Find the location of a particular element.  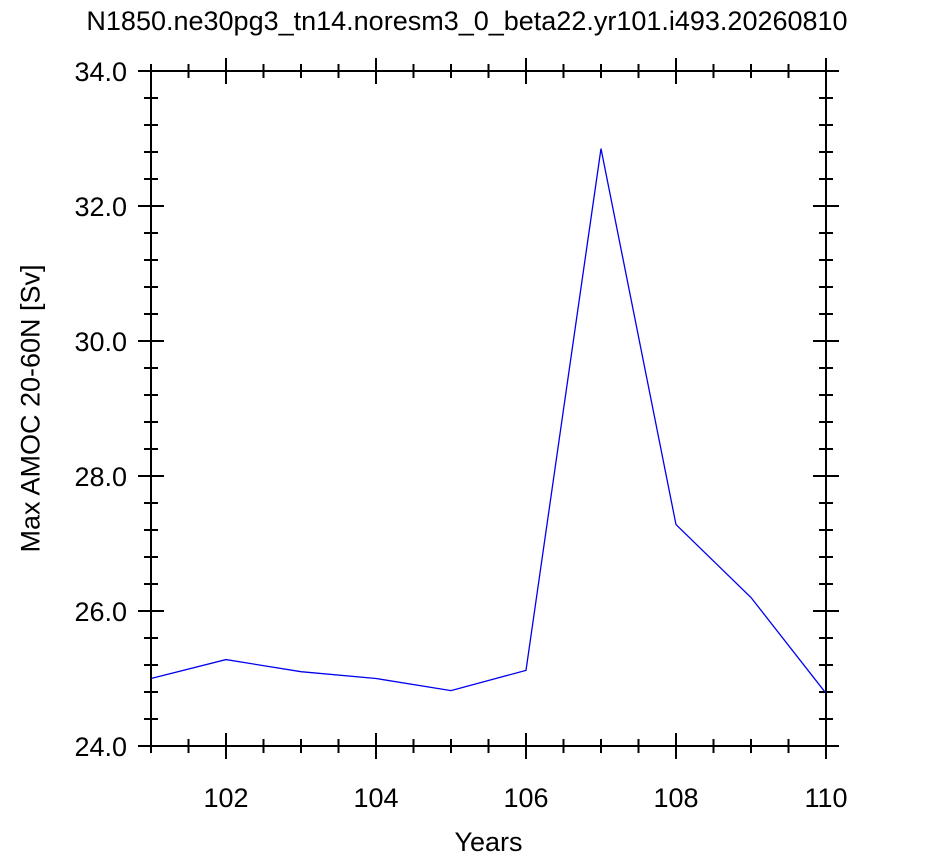

y-axis-label: Max AMOC 20-60N [Sv] is located at coordinates (30, 408).